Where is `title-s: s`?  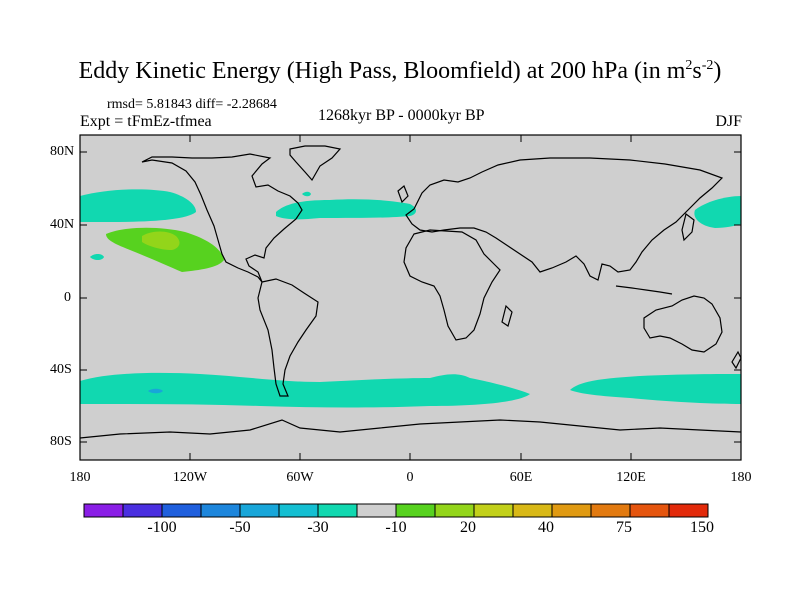 title-s: s is located at coordinates (697, 71).